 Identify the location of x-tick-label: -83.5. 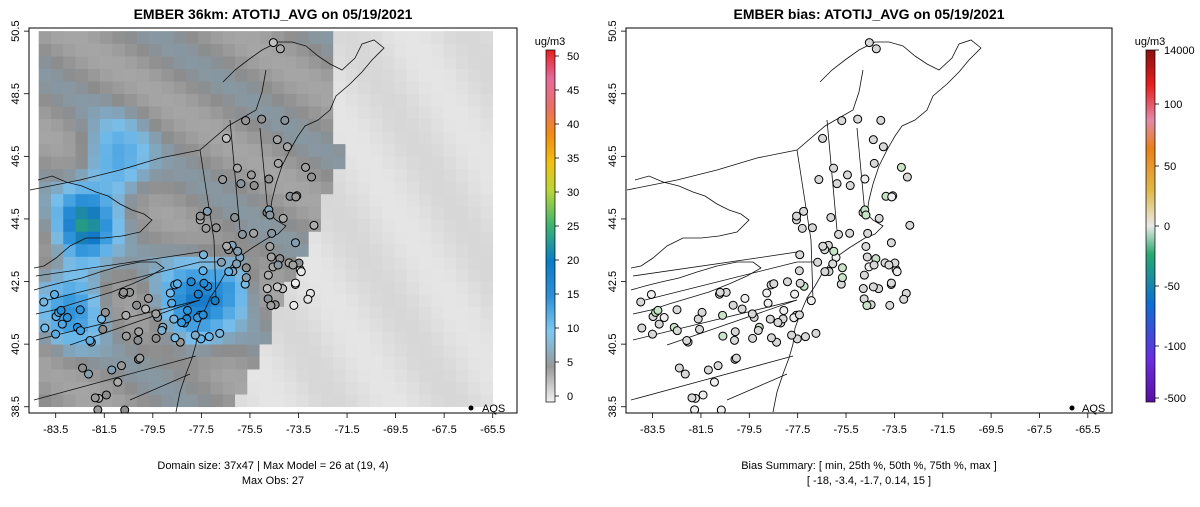
(55, 430).